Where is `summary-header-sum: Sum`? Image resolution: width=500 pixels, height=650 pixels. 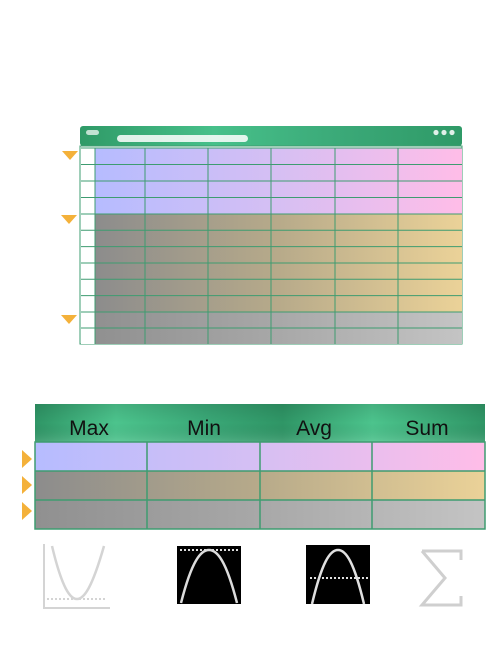
summary-header-sum: Sum is located at coordinates (426, 428).